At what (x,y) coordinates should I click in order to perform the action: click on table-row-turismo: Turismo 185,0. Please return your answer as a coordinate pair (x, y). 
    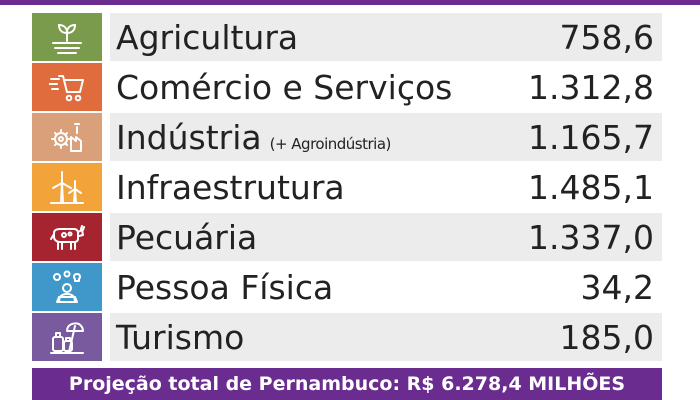
    Looking at the image, I should click on (347, 338).